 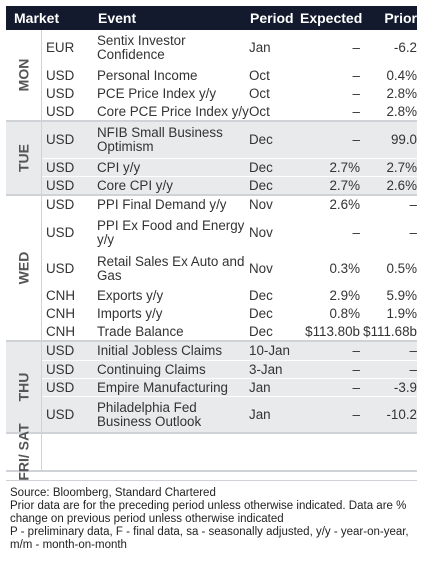 I want to click on event-cell: Core PCE Price Index y/y, so click(x=173, y=111).